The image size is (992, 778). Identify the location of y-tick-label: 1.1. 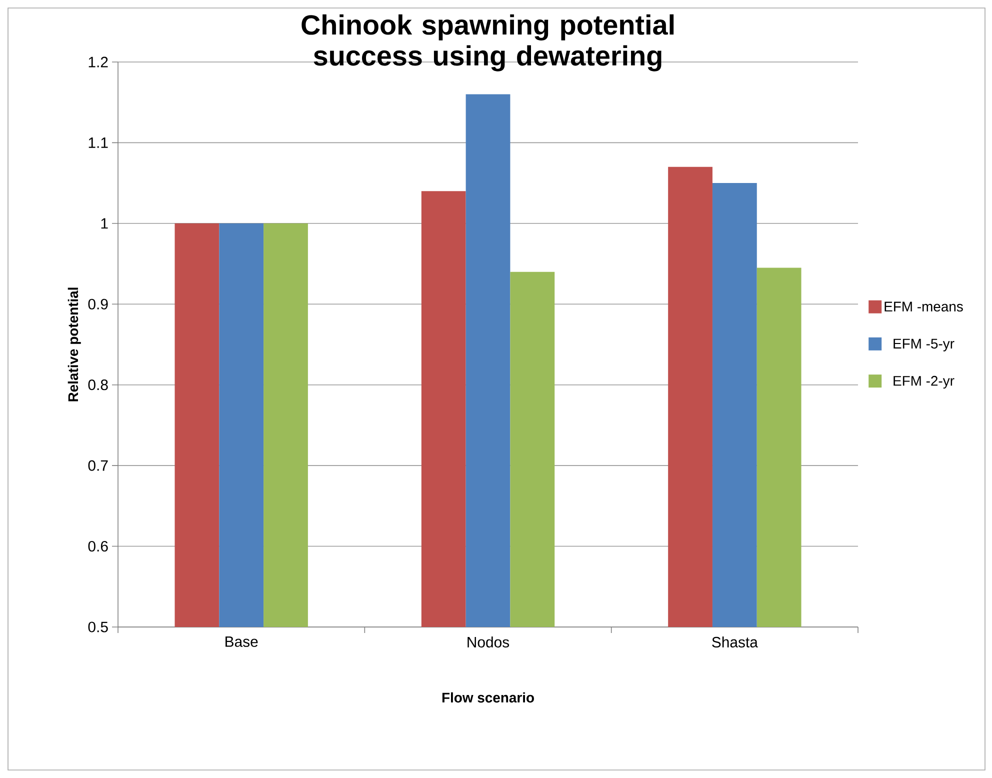
(98, 143).